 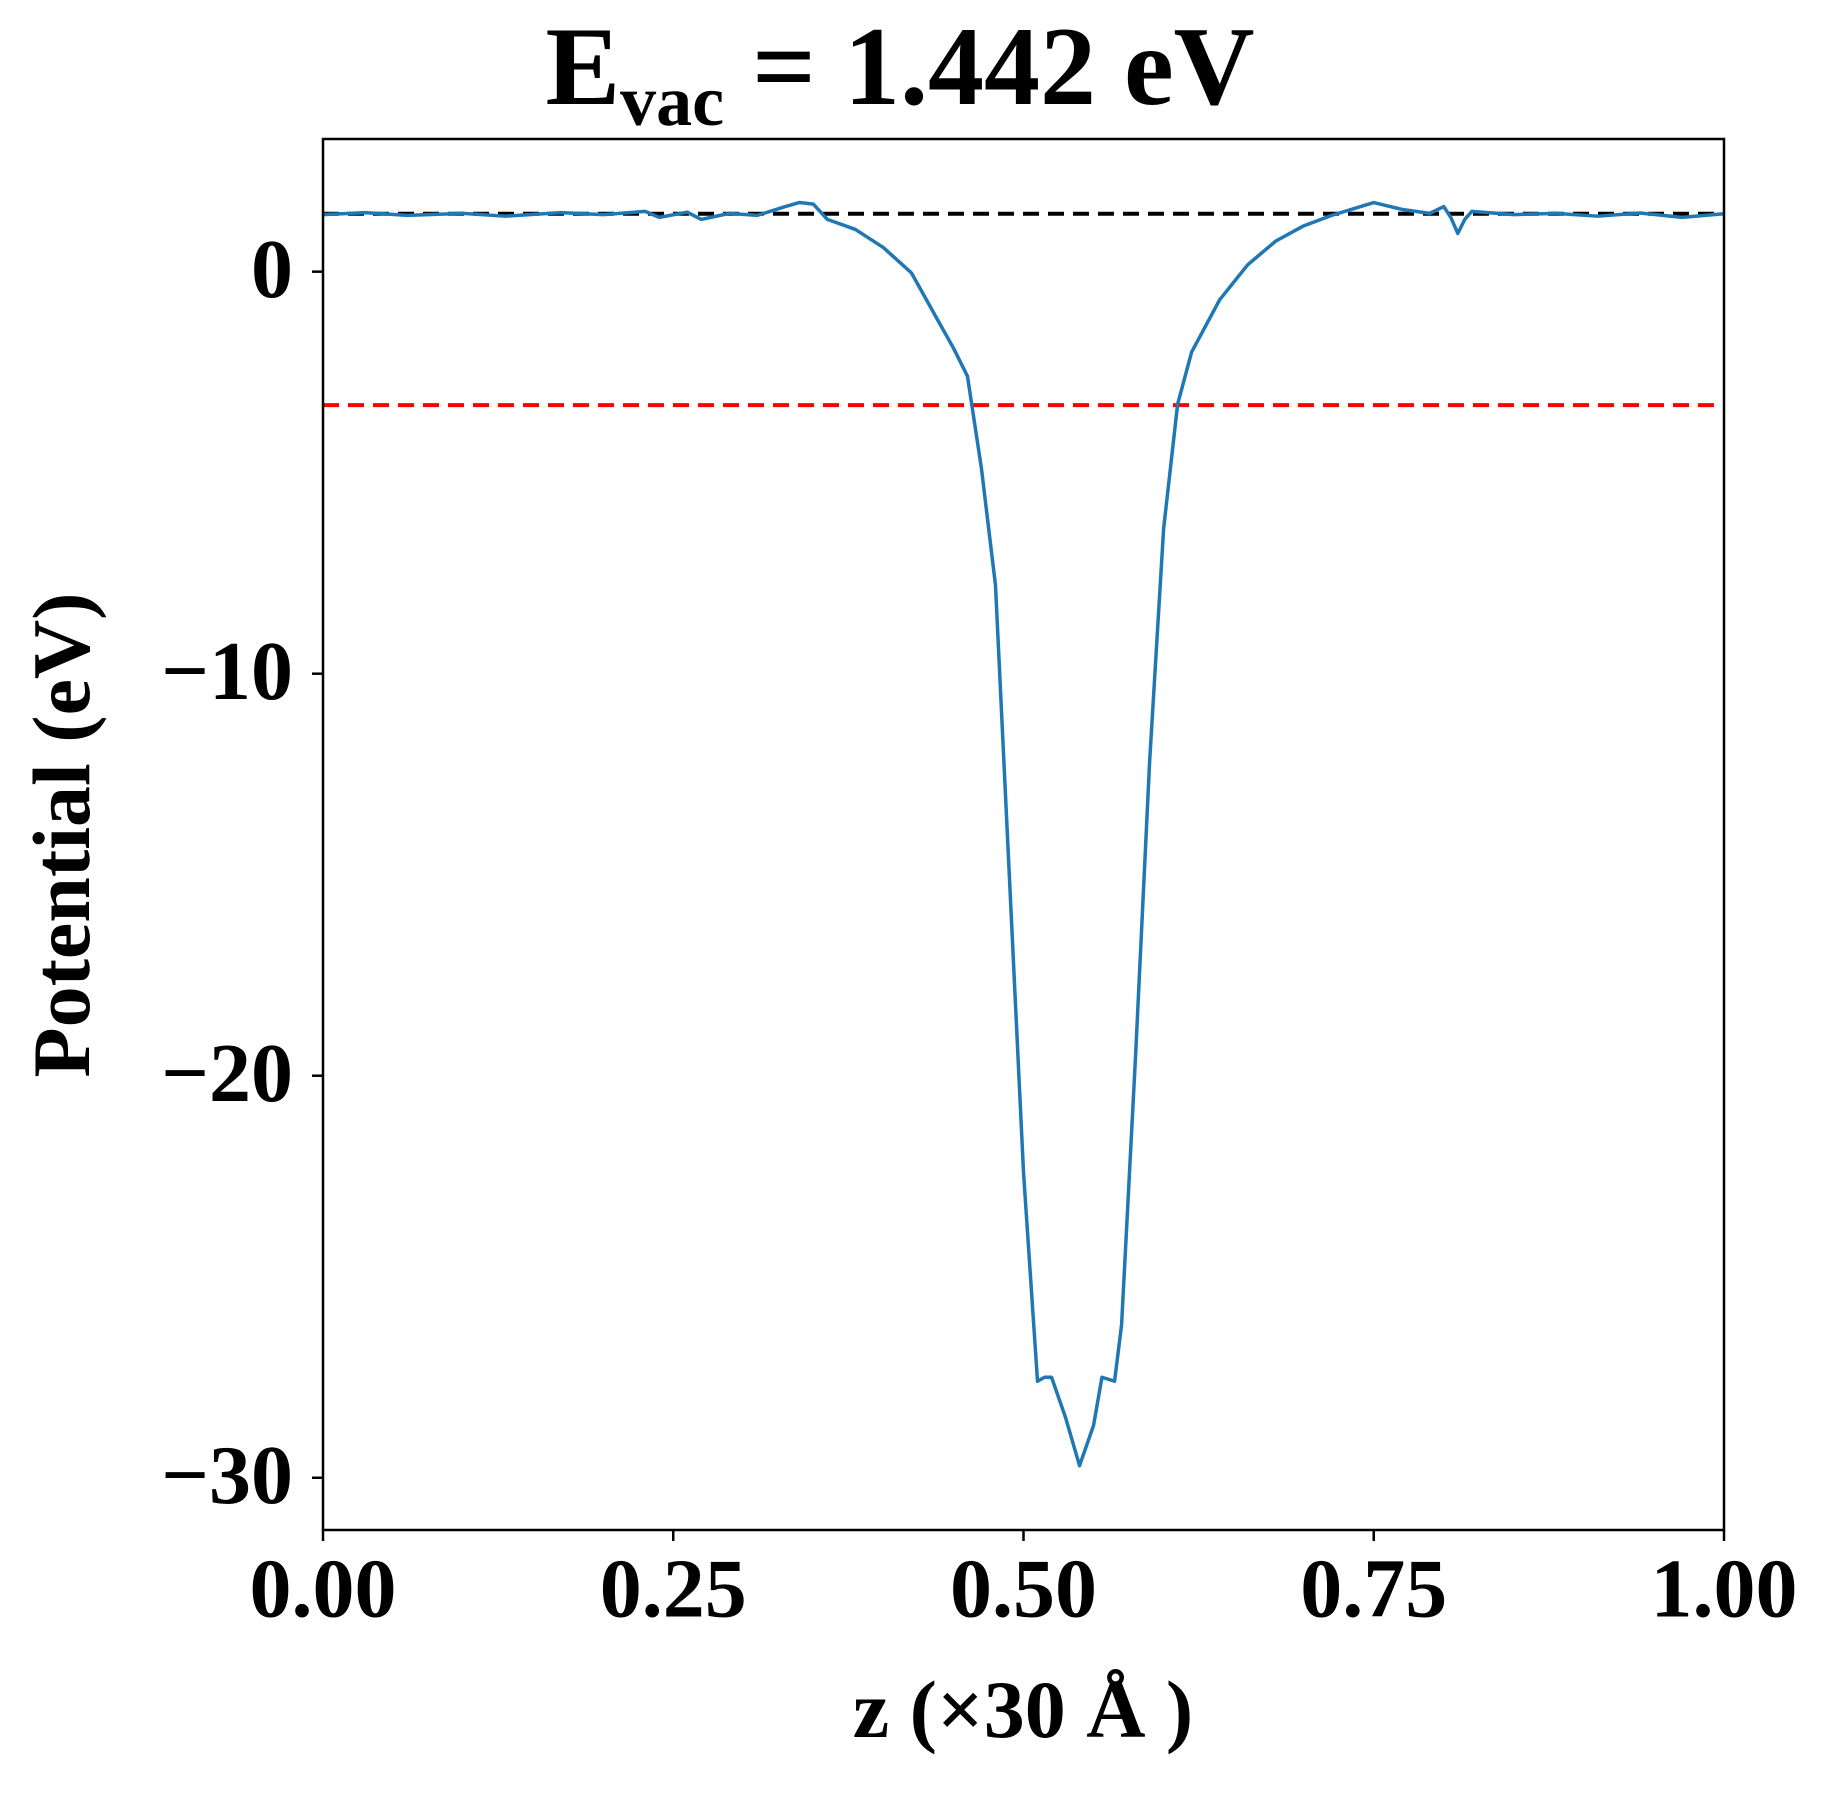 What do you see at coordinates (227, 1073) in the screenshot?
I see `y-tick-label: −20` at bounding box center [227, 1073].